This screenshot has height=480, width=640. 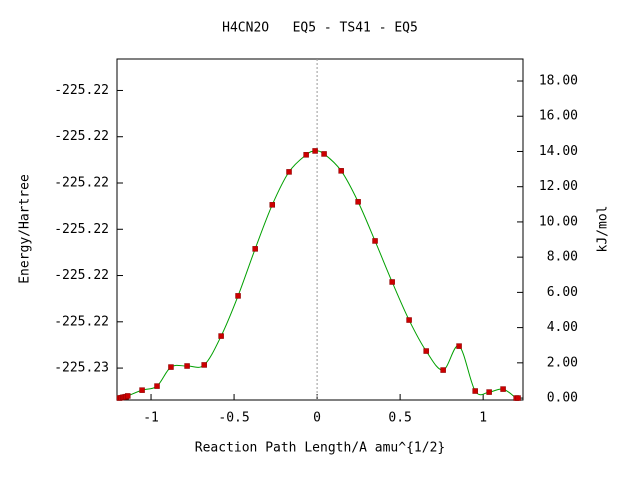 I want to click on y2-tick-label: 4.00, so click(x=562, y=327).